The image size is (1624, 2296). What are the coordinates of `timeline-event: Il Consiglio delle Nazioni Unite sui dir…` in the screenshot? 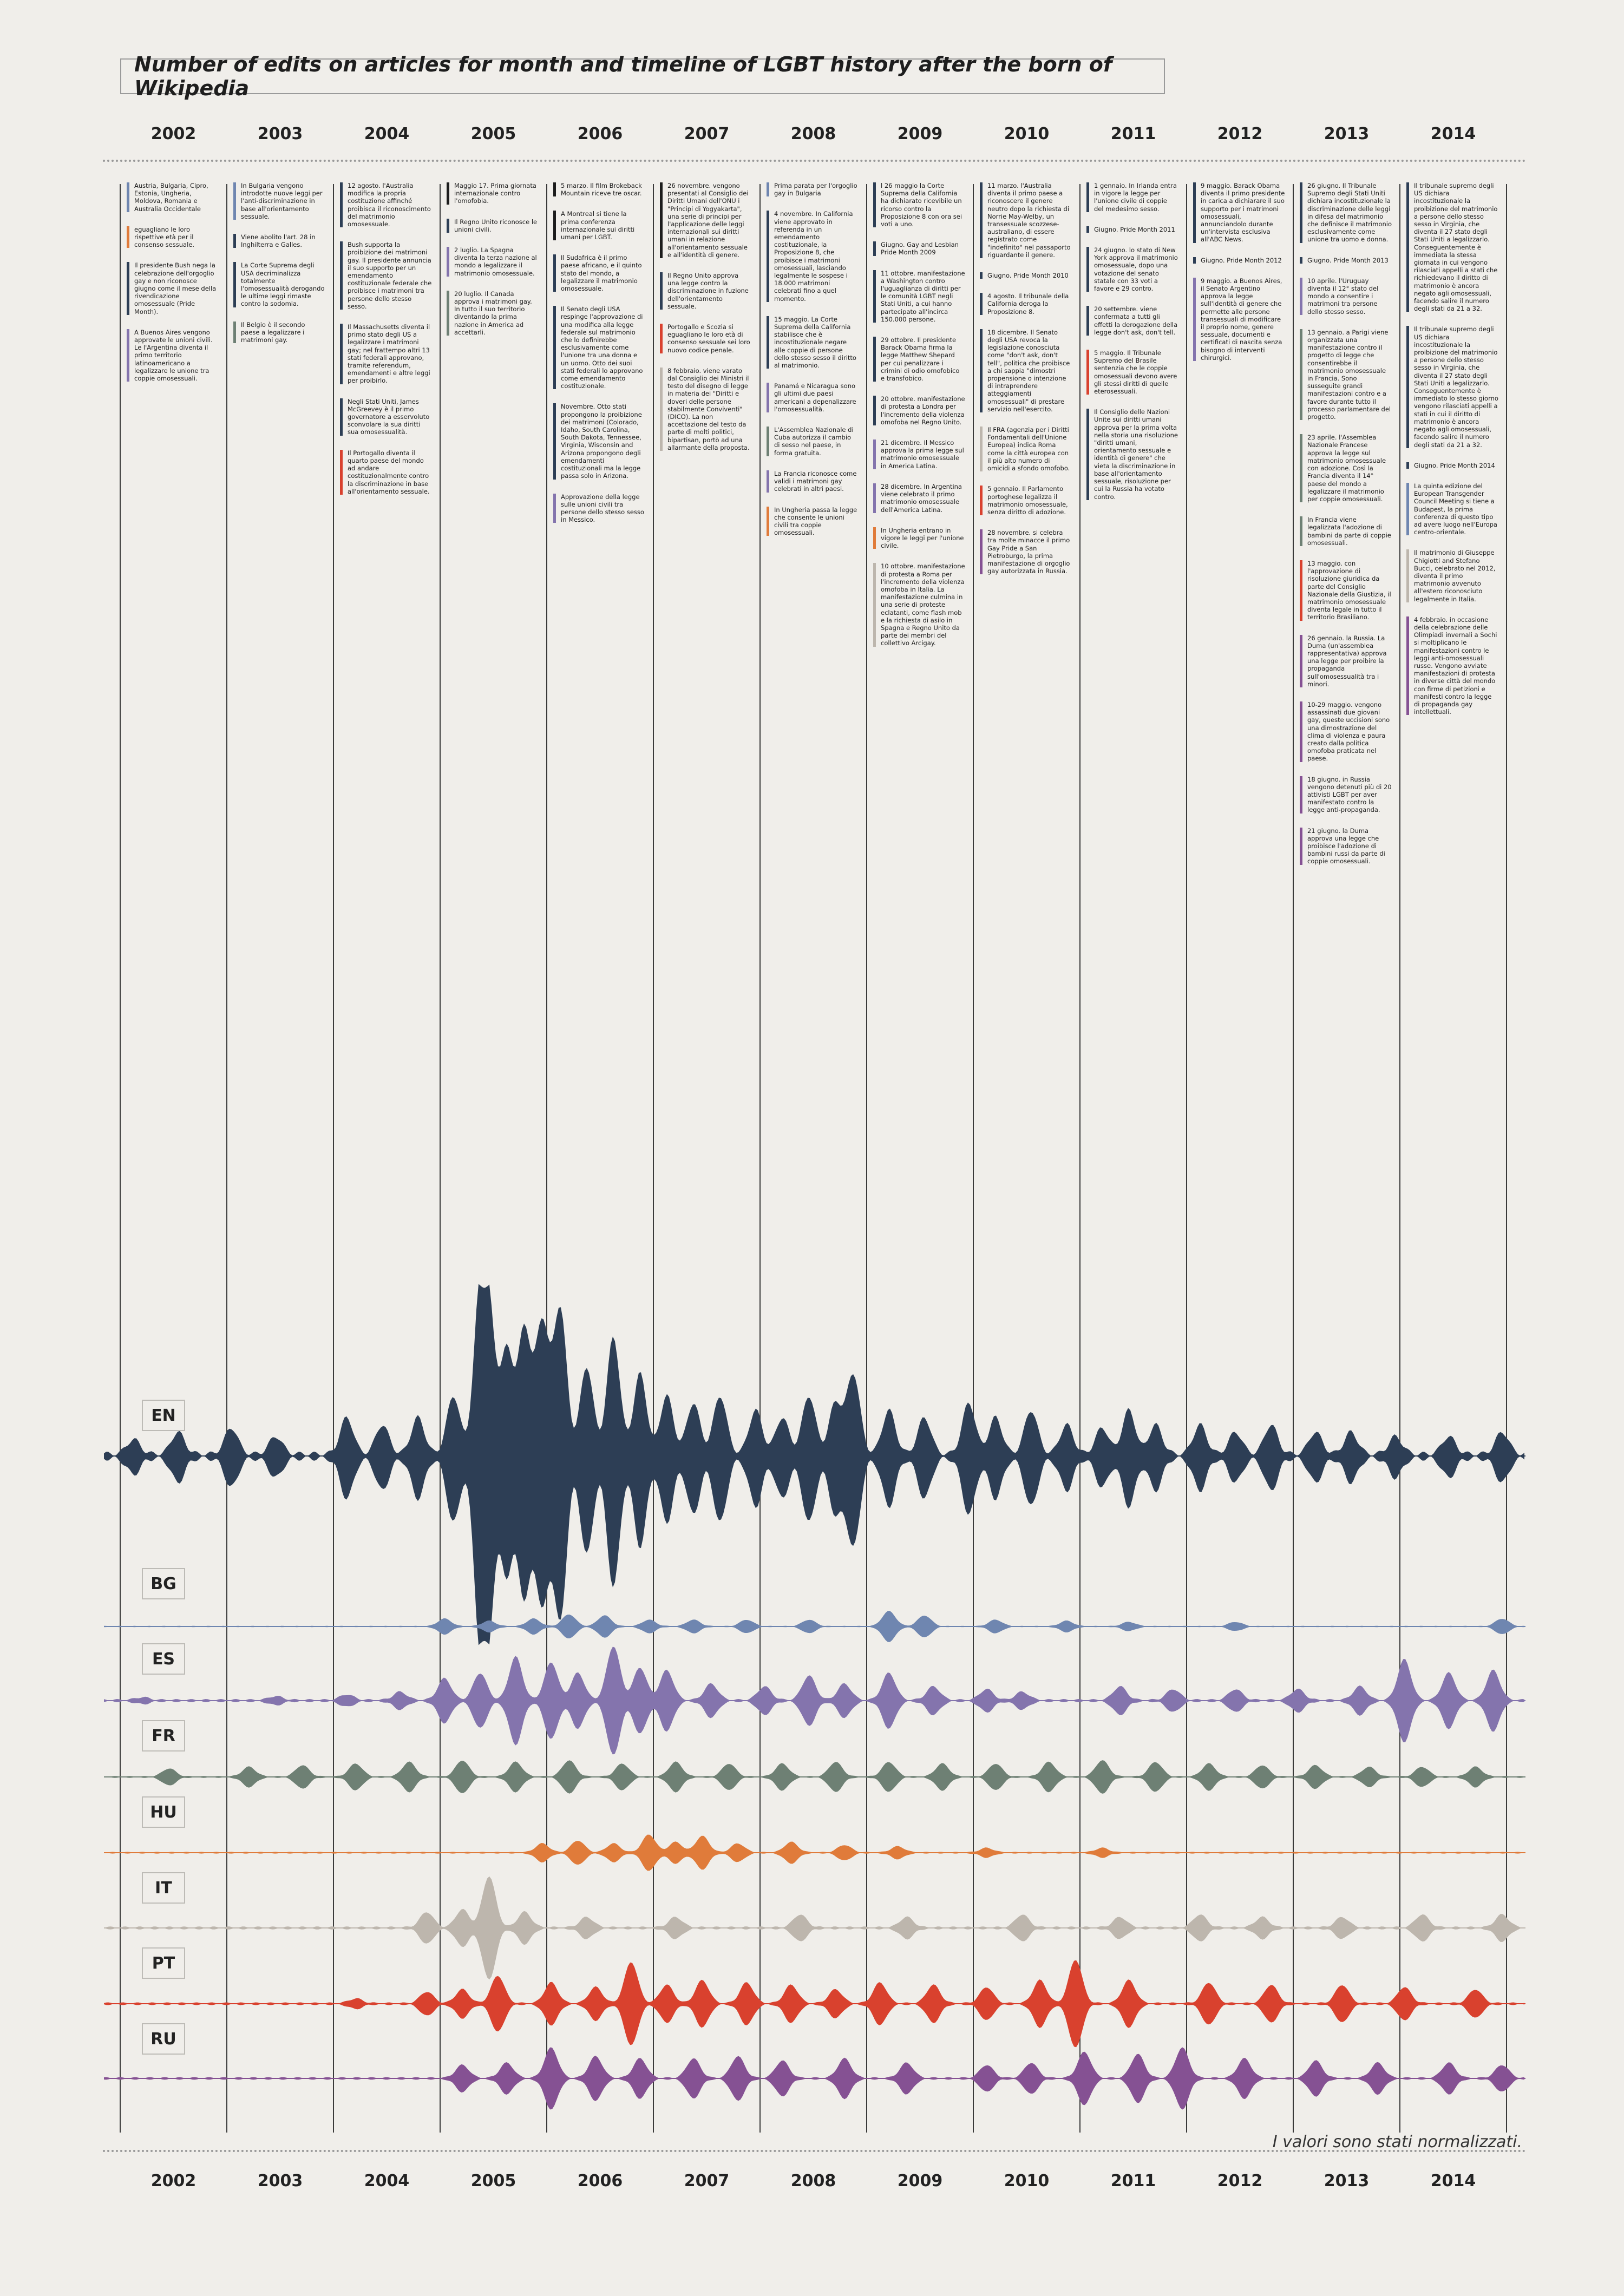 It's located at (1132, 454).